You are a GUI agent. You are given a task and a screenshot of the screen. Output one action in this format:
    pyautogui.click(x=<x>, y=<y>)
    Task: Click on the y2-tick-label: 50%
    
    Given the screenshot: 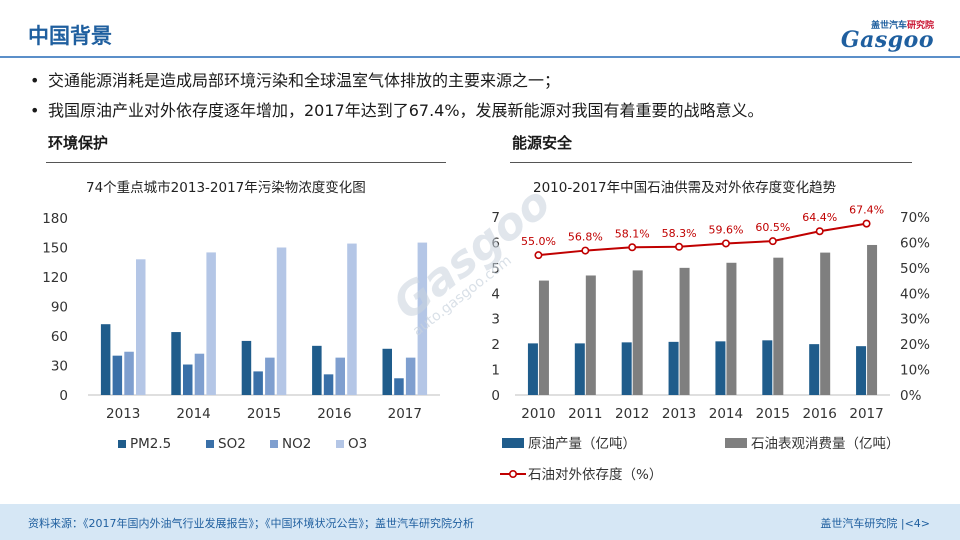 What is the action you would take?
    pyautogui.click(x=915, y=269)
    